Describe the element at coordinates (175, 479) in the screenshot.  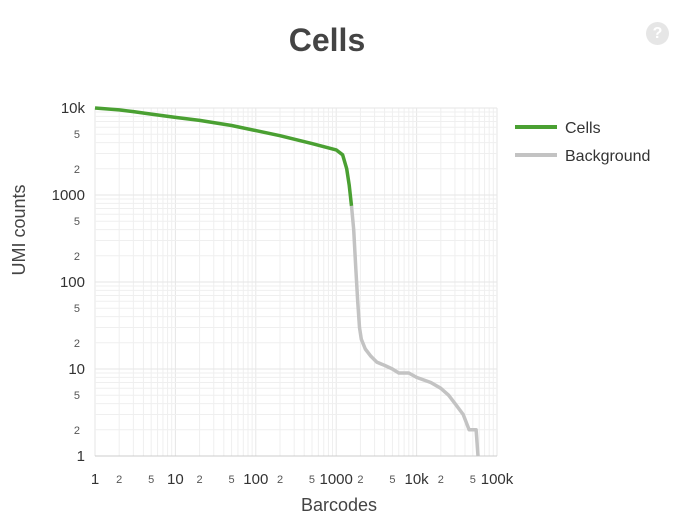
I see `x-tick-label: 10` at that location.